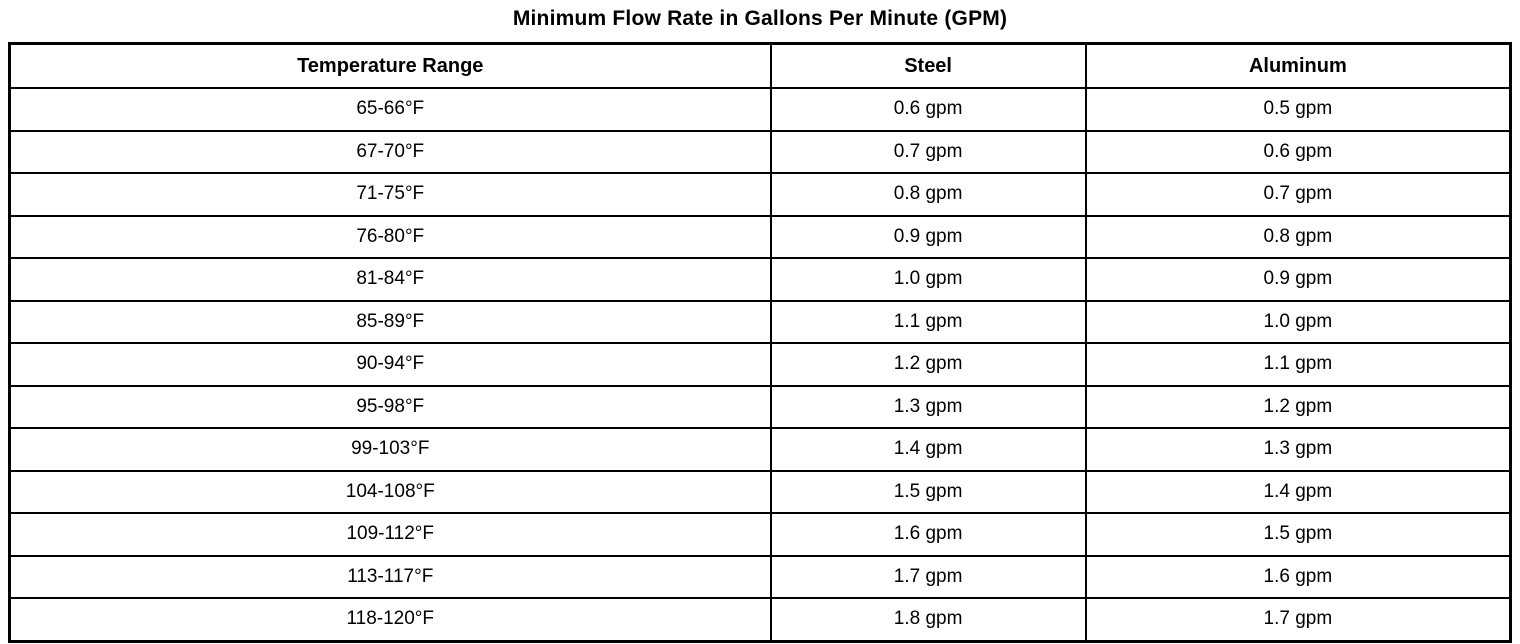 The image size is (1520, 644). I want to click on table-row: 81-84°F 1.0 gpm 0.9 gpm, so click(760, 279).